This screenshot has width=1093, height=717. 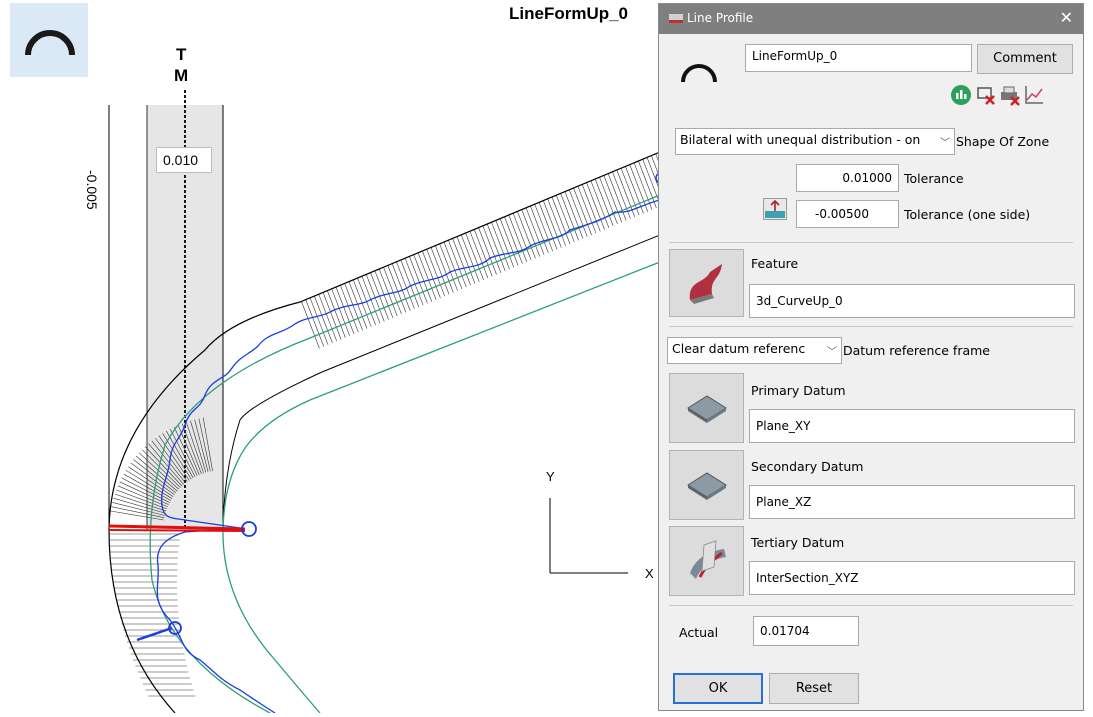 What do you see at coordinates (649, 573) in the screenshot?
I see `axis-x-label: X` at bounding box center [649, 573].